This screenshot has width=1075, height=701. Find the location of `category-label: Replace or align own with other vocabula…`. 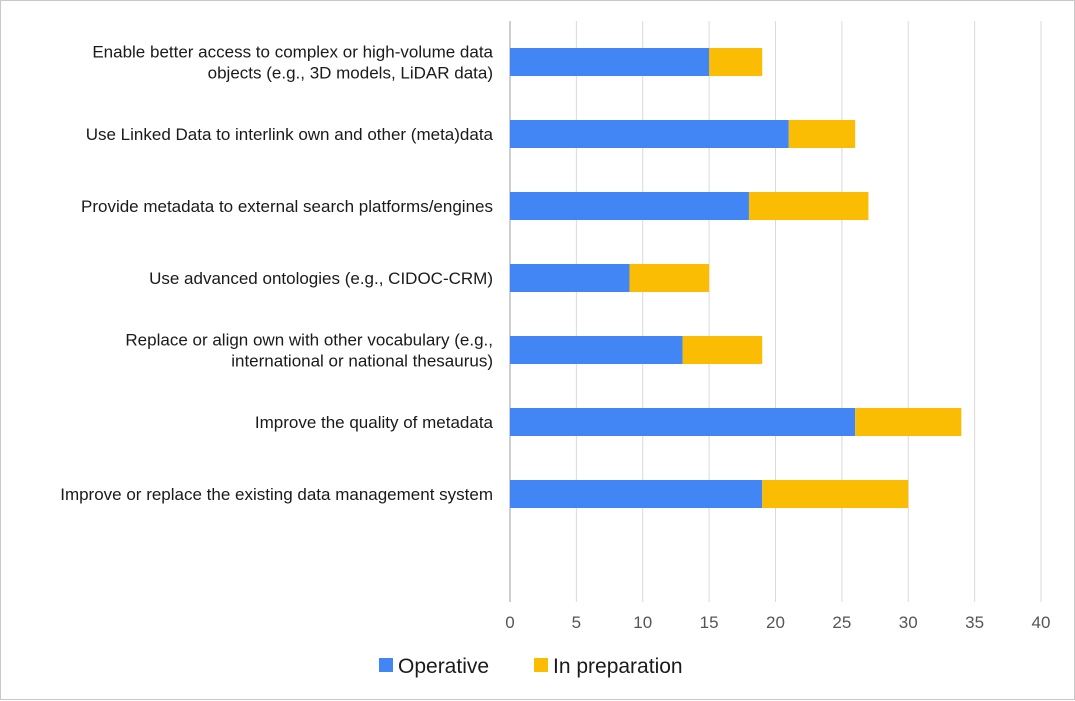

category-label: Replace or align own with other vocabula… is located at coordinates (309, 340).